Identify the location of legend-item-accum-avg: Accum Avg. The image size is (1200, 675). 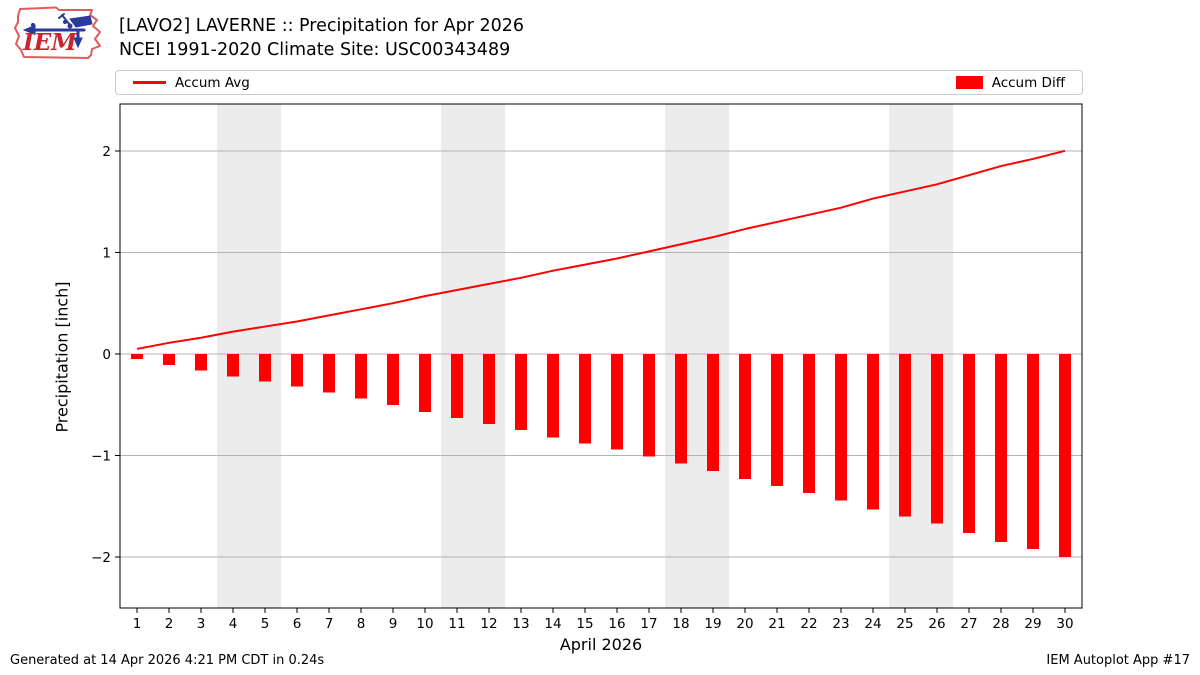
(191, 83).